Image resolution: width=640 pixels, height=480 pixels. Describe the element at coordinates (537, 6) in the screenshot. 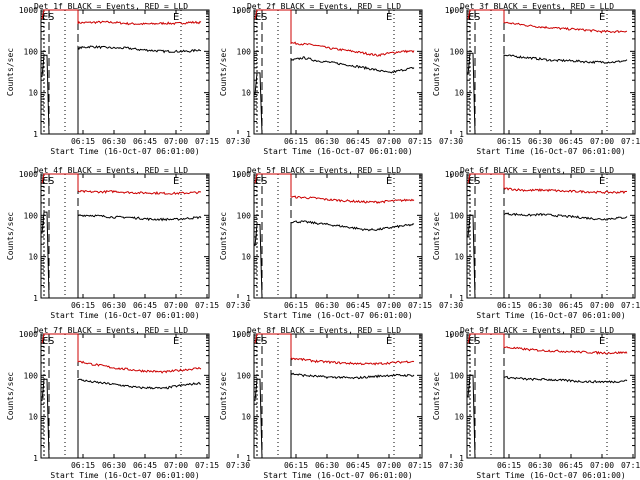

I see `panel-title: Det 3f BLACK = Events, RED = LLD` at that location.